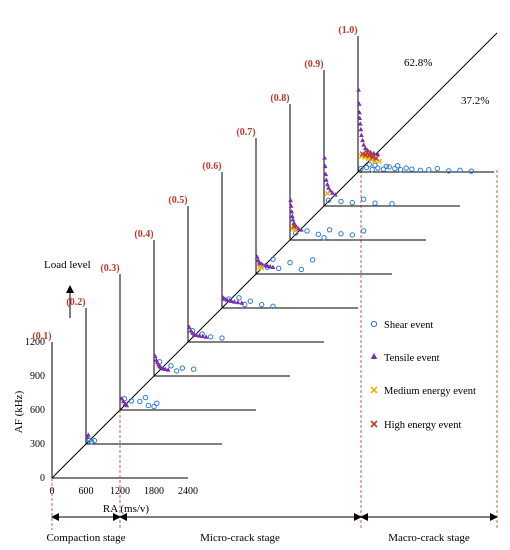 This screenshot has height=550, width=510. What do you see at coordinates (19, 411) in the screenshot?
I see `y-axis-label: AF (kHz)` at bounding box center [19, 411].